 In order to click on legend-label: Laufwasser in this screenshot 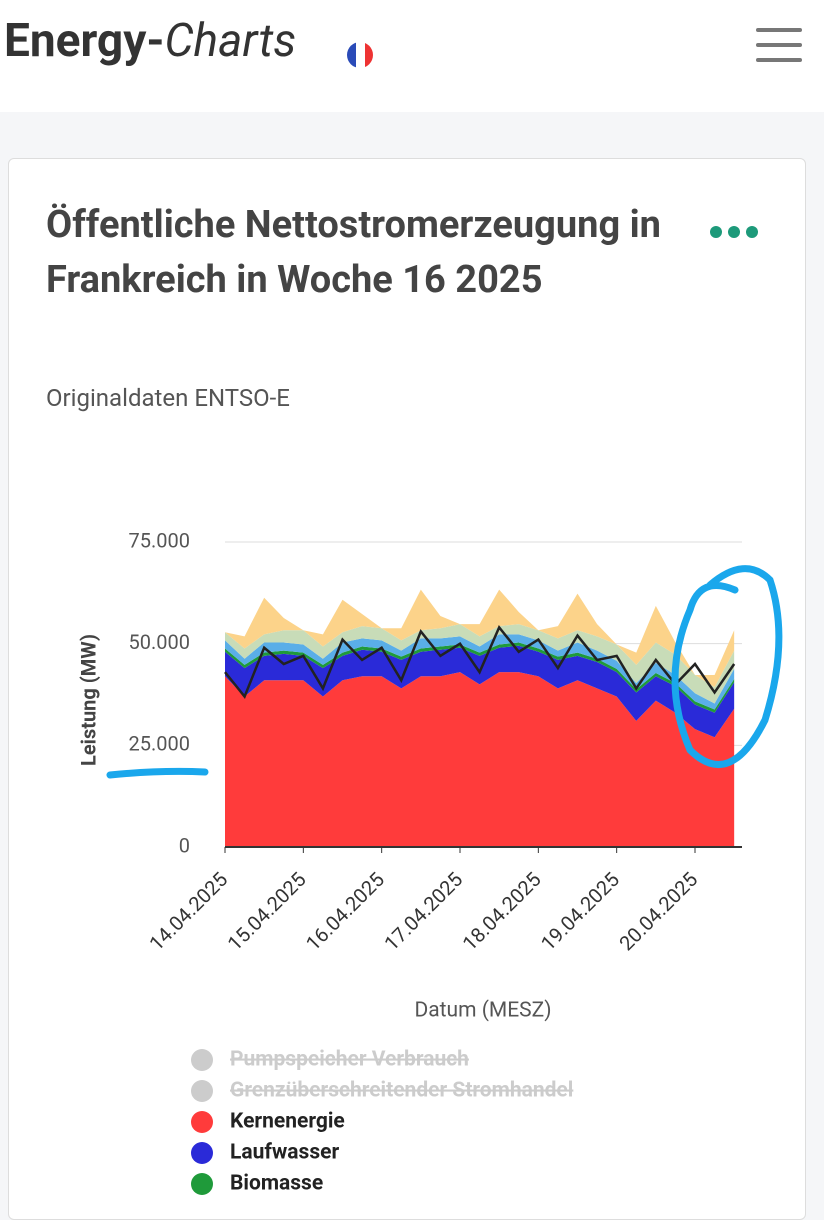, I will do `click(284, 1153)`.